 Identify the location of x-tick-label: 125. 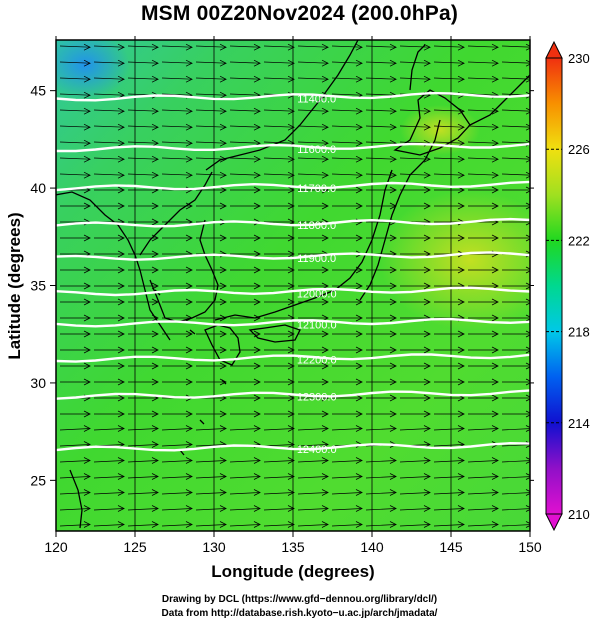
(135, 547).